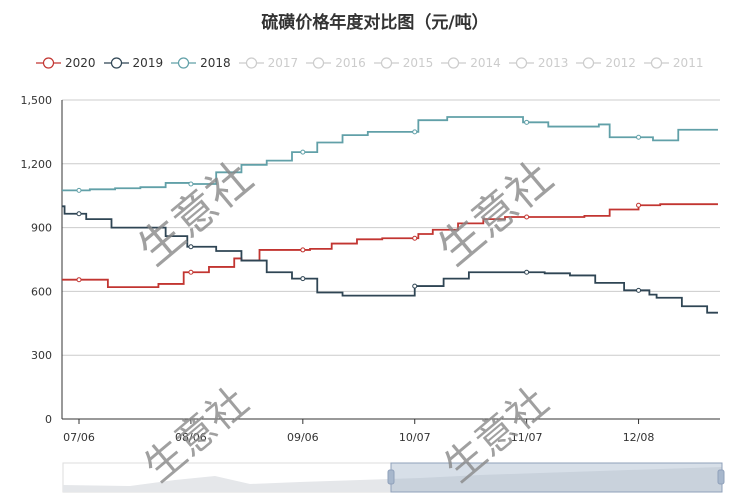 Image resolution: width=750 pixels, height=500 pixels. I want to click on legend-item-2013: 2013, so click(538, 63).